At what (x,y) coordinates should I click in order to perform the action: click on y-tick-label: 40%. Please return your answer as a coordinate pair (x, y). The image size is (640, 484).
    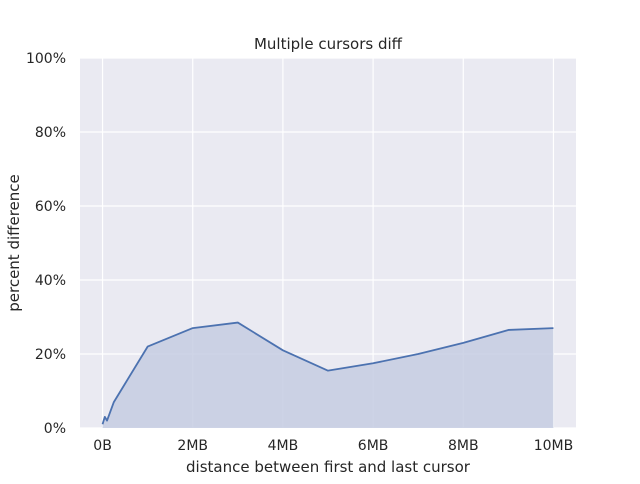
    Looking at the image, I should click on (50, 281).